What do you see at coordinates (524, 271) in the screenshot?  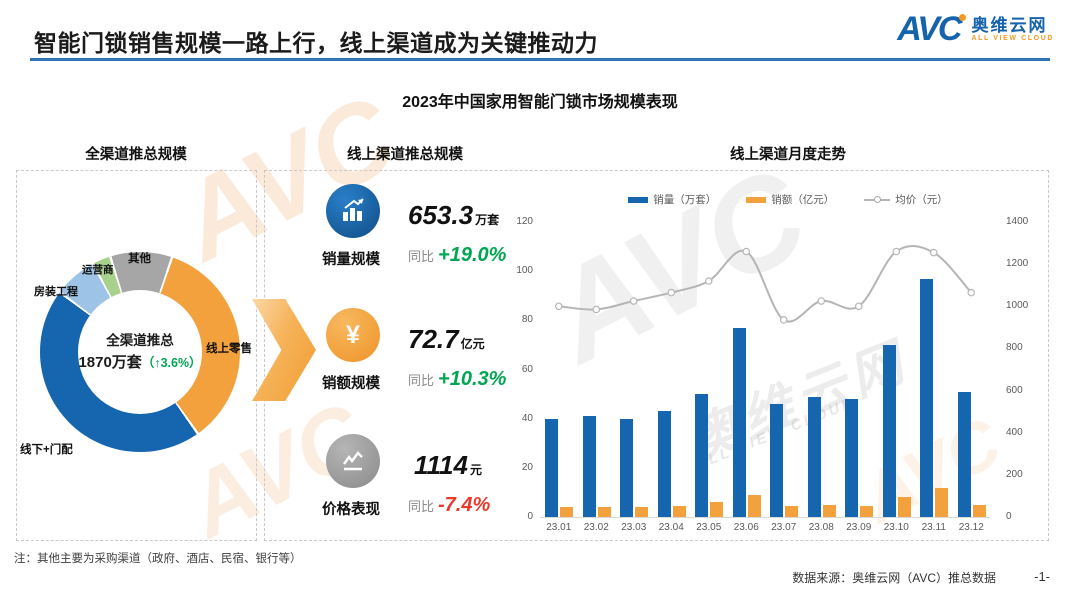 I see `left-tick: 100` at bounding box center [524, 271].